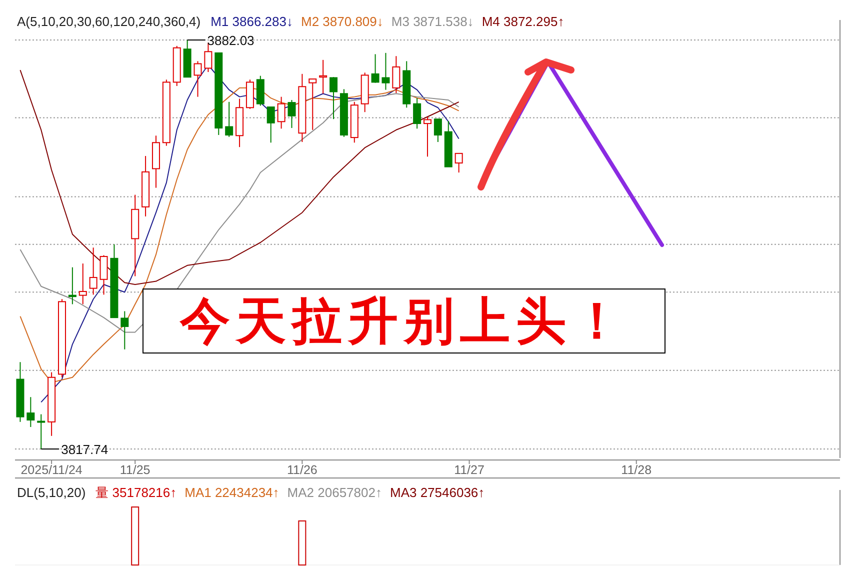 This screenshot has height=581, width=865. What do you see at coordinates (302, 470) in the screenshot?
I see `x-tick-label: 11/26` at bounding box center [302, 470].